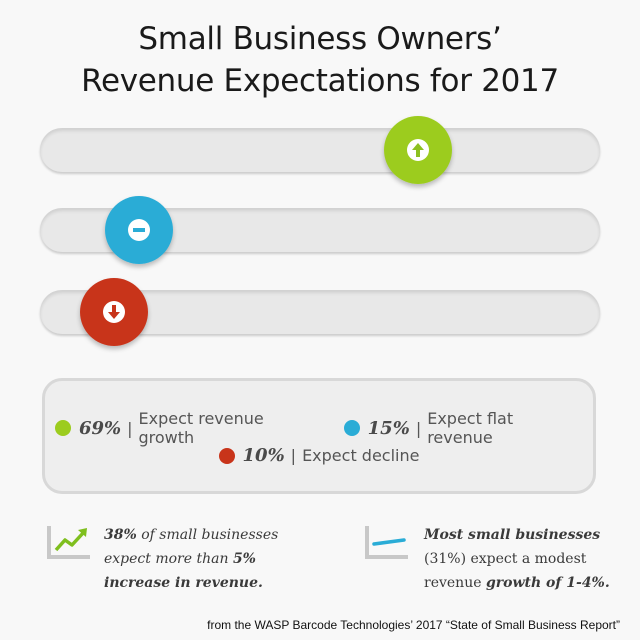 The width and height of the screenshot is (640, 640). What do you see at coordinates (207, 535) in the screenshot?
I see `note-left-line1: of small businesses` at bounding box center [207, 535].